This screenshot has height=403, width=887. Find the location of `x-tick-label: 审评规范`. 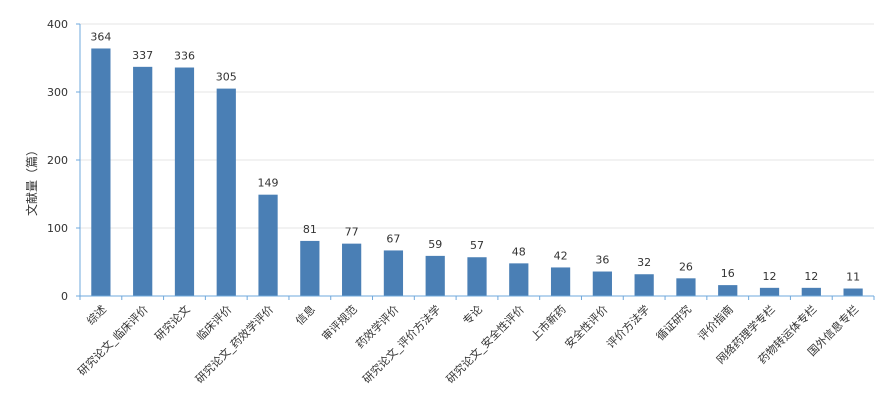

x-tick-label: 审评规范 is located at coordinates (339, 322).